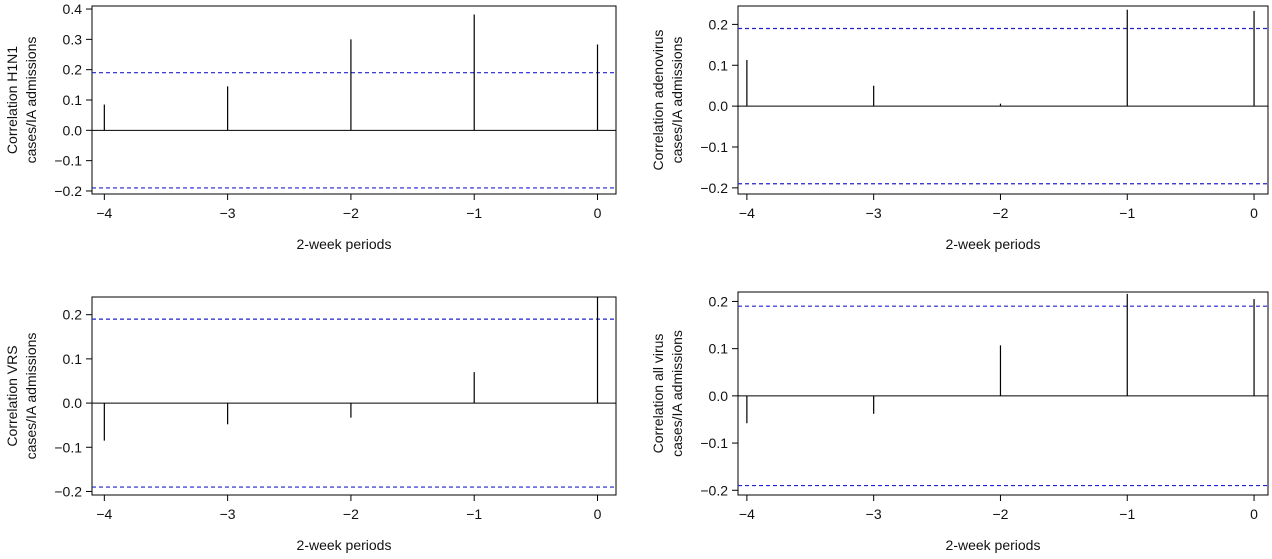 The image size is (1272, 559). I want to click on y-axis-label-line-1: Correlation VRS, so click(12, 395).